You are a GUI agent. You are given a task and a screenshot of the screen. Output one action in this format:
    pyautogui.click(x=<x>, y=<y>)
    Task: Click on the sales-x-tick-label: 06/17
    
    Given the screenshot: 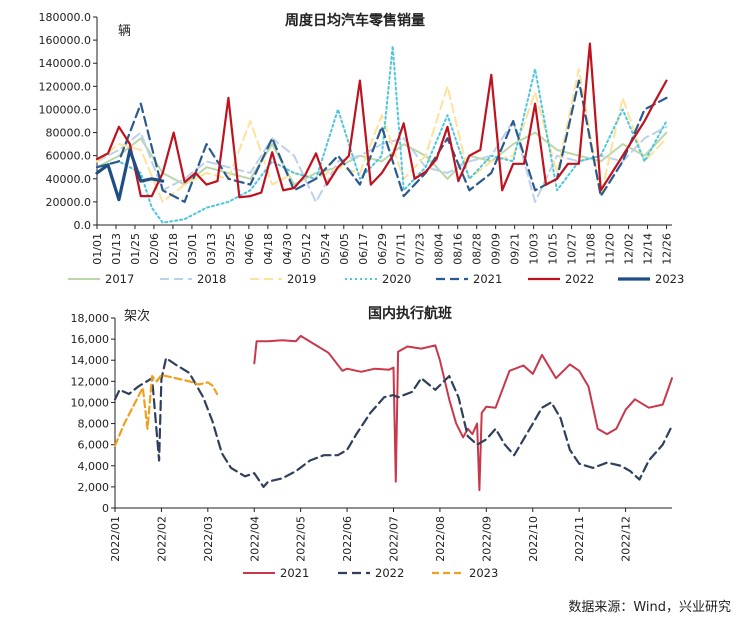 What is the action you would take?
    pyautogui.click(x=363, y=249)
    